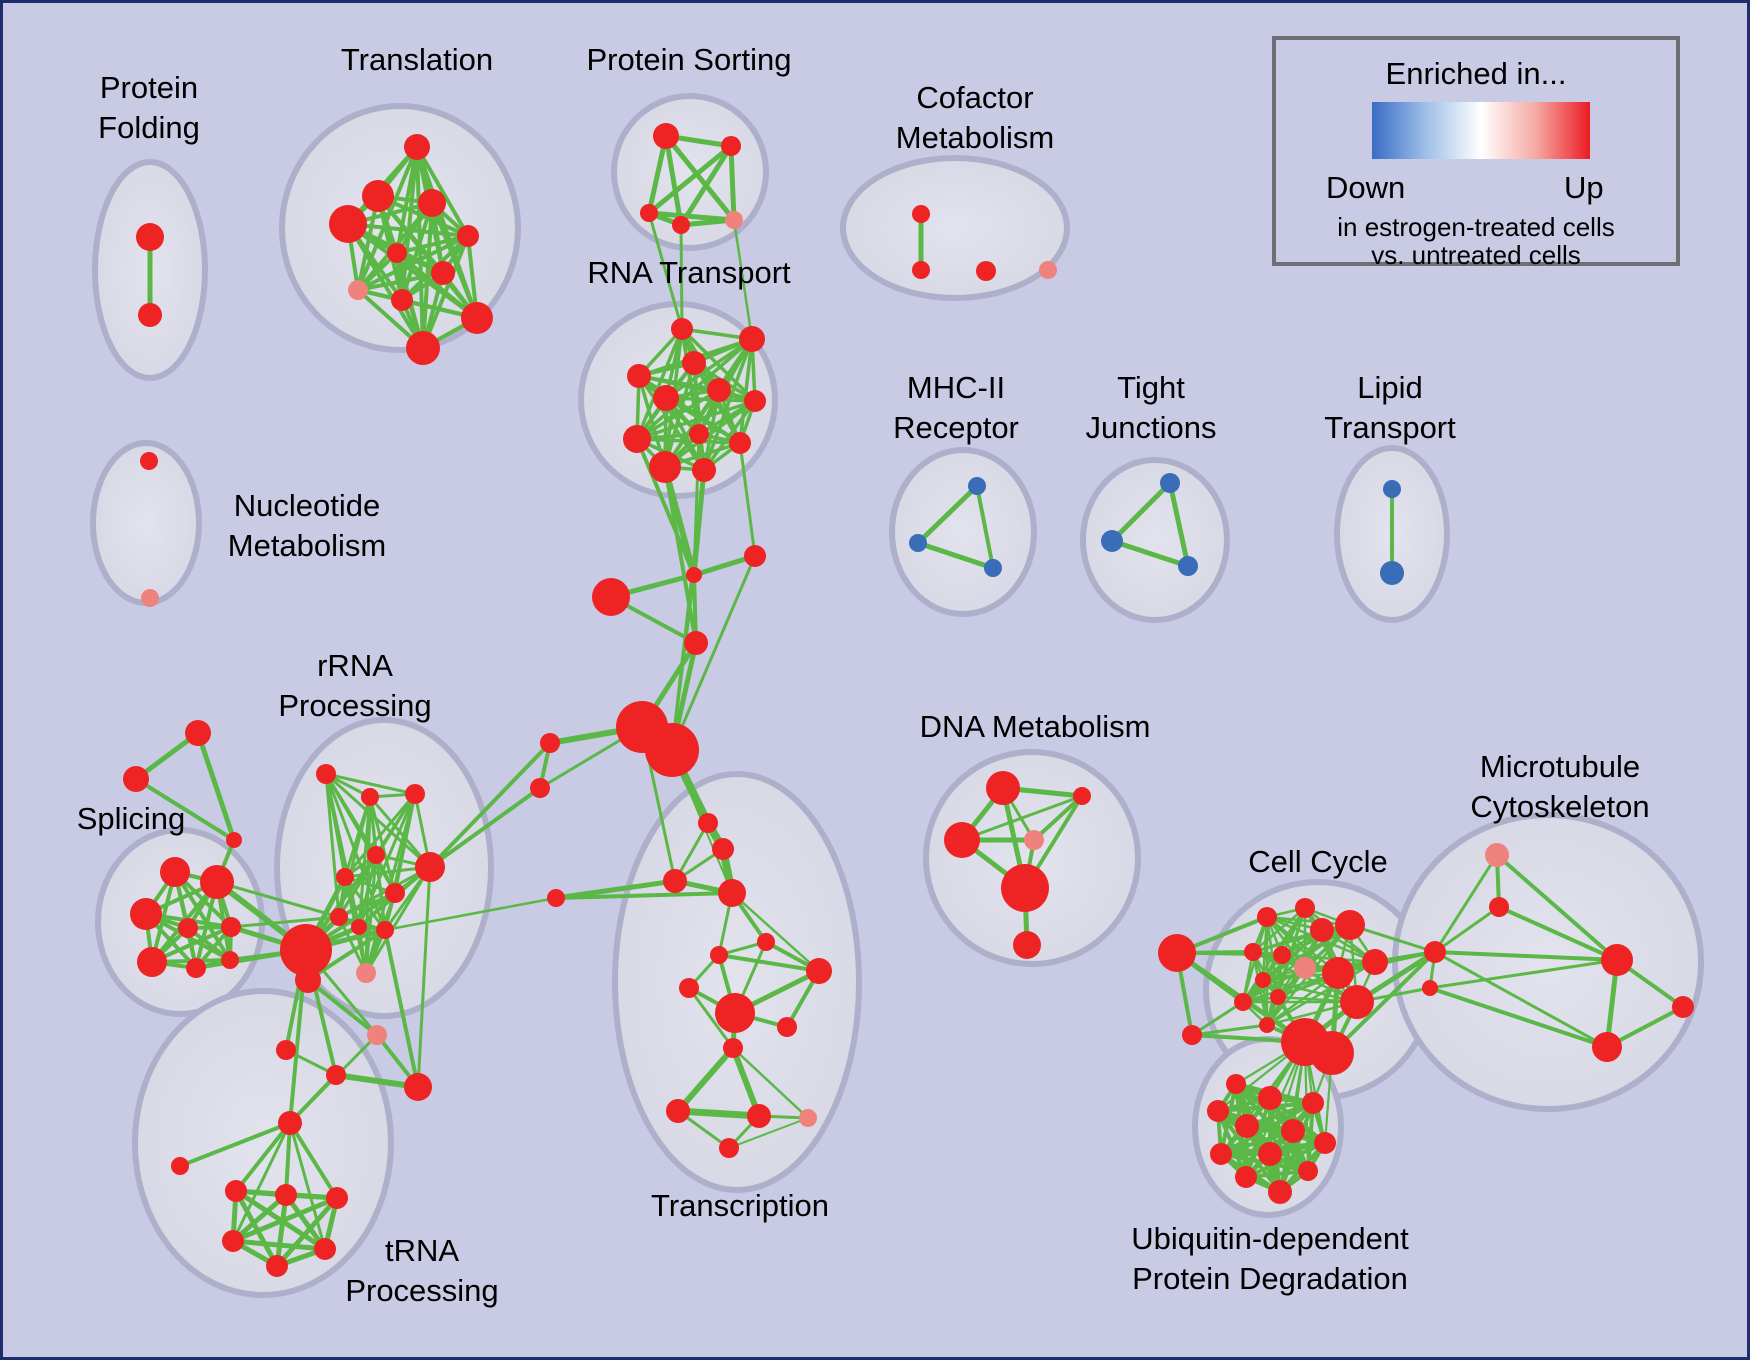 The height and width of the screenshot is (1360, 1750). Describe the element at coordinates (683, 662) in the screenshot. I see `edge-c1-hub2` at that location.